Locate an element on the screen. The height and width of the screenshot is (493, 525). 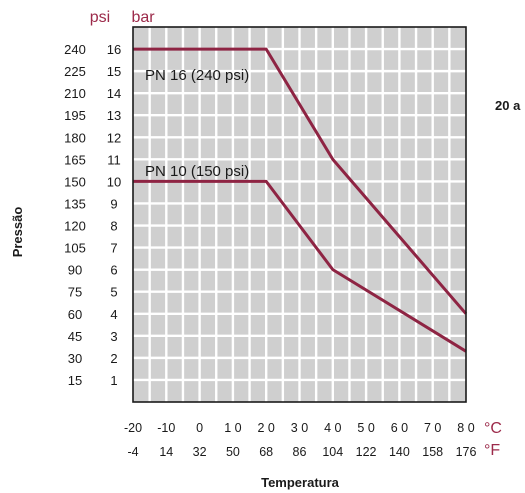
y-tick-psi: 105 is located at coordinates (75, 248).